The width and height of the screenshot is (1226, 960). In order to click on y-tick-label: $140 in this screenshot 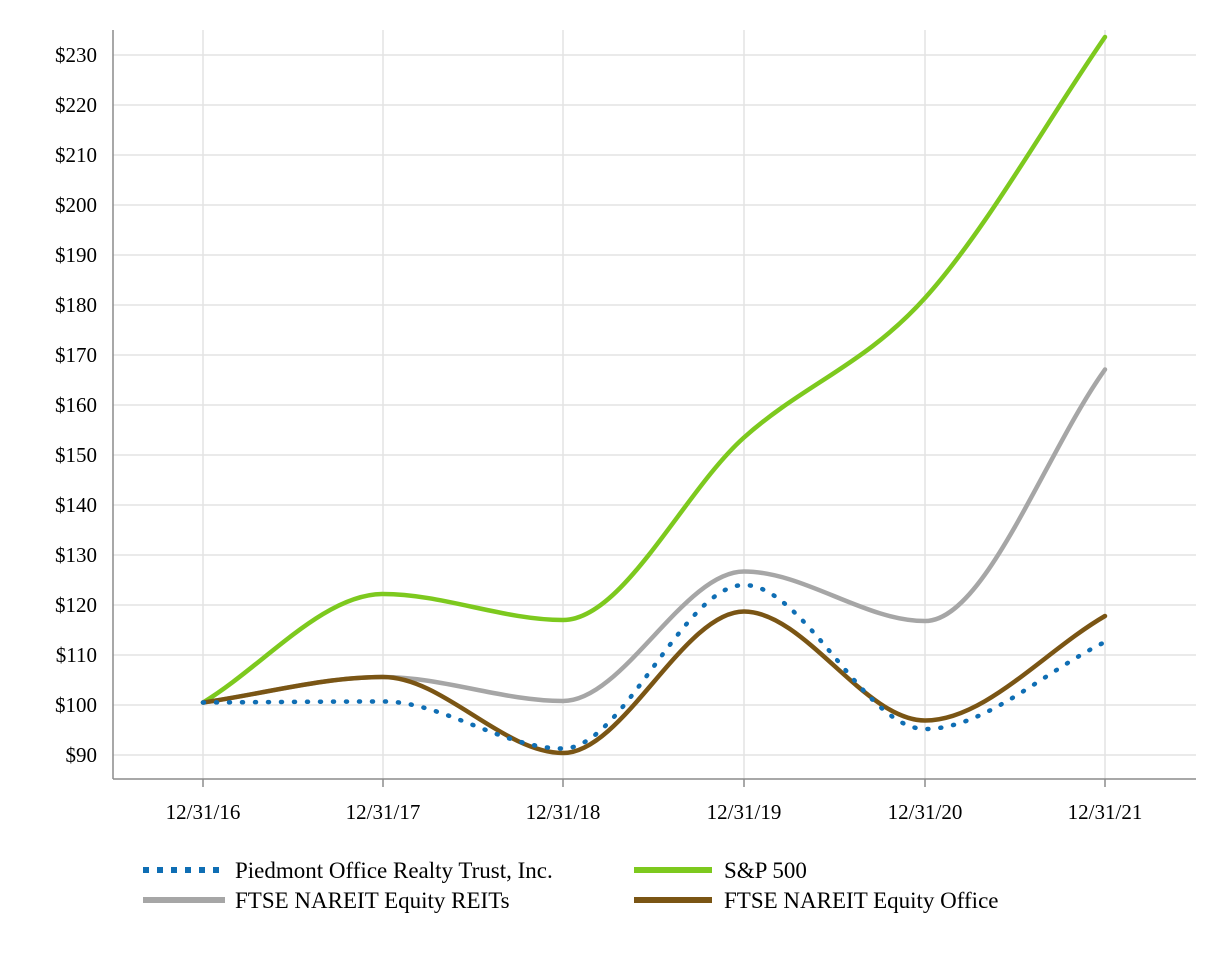, I will do `click(76, 505)`.